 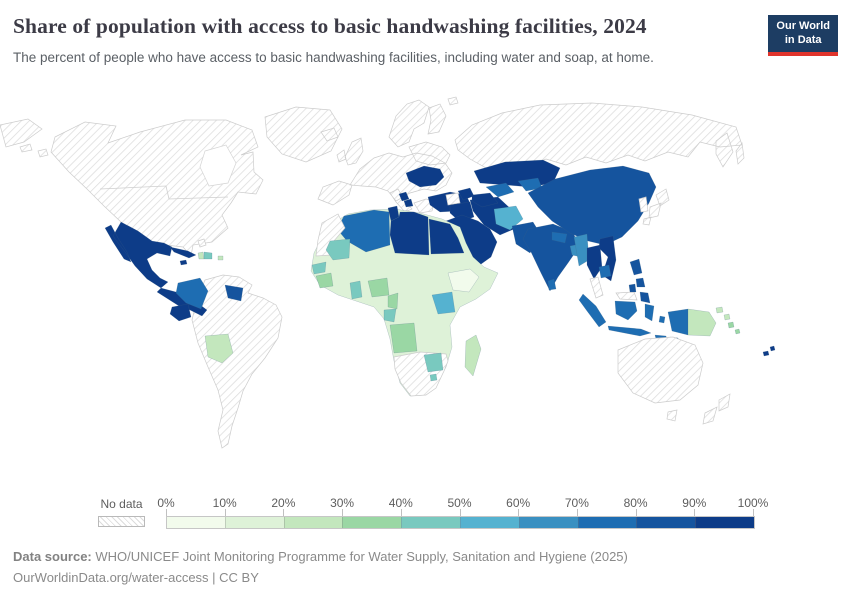 What do you see at coordinates (202, 243) in the screenshot?
I see `country-bahamas` at bounding box center [202, 243].